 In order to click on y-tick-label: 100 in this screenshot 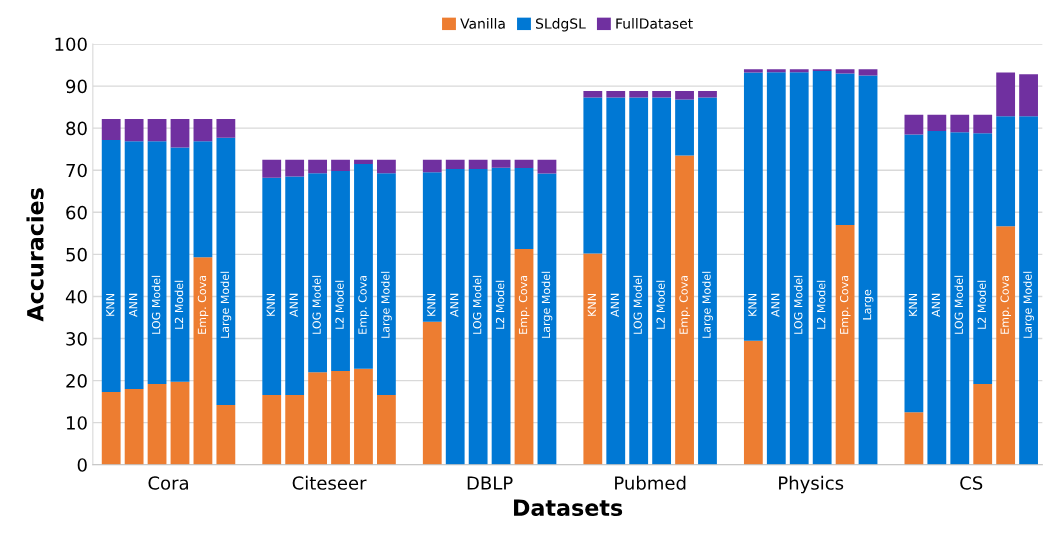, I will do `click(71, 44)`.